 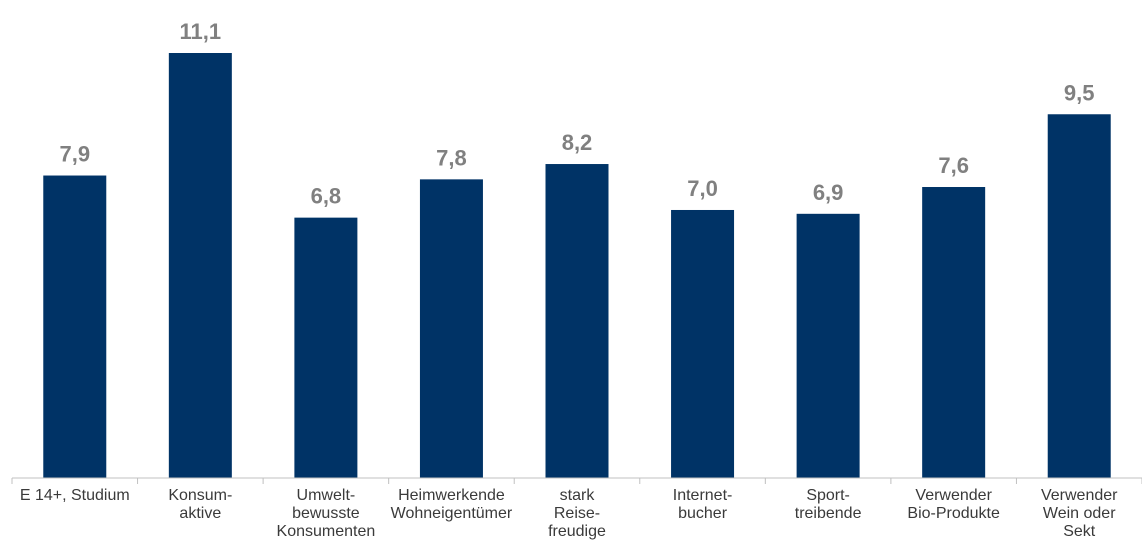 What do you see at coordinates (74, 154) in the screenshot?
I see `bar-value-label: 7,9` at bounding box center [74, 154].